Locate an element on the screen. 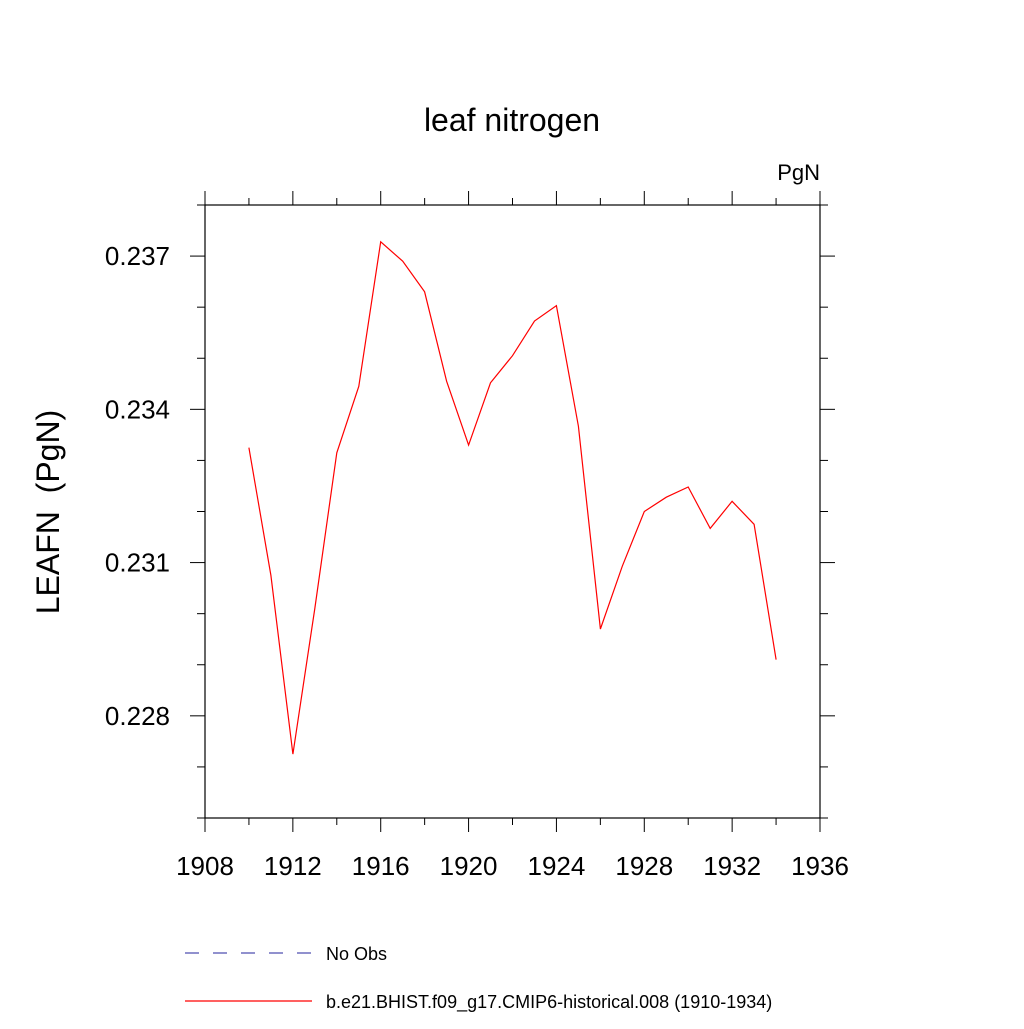  x-tick-label: 1928 is located at coordinates (644, 866).